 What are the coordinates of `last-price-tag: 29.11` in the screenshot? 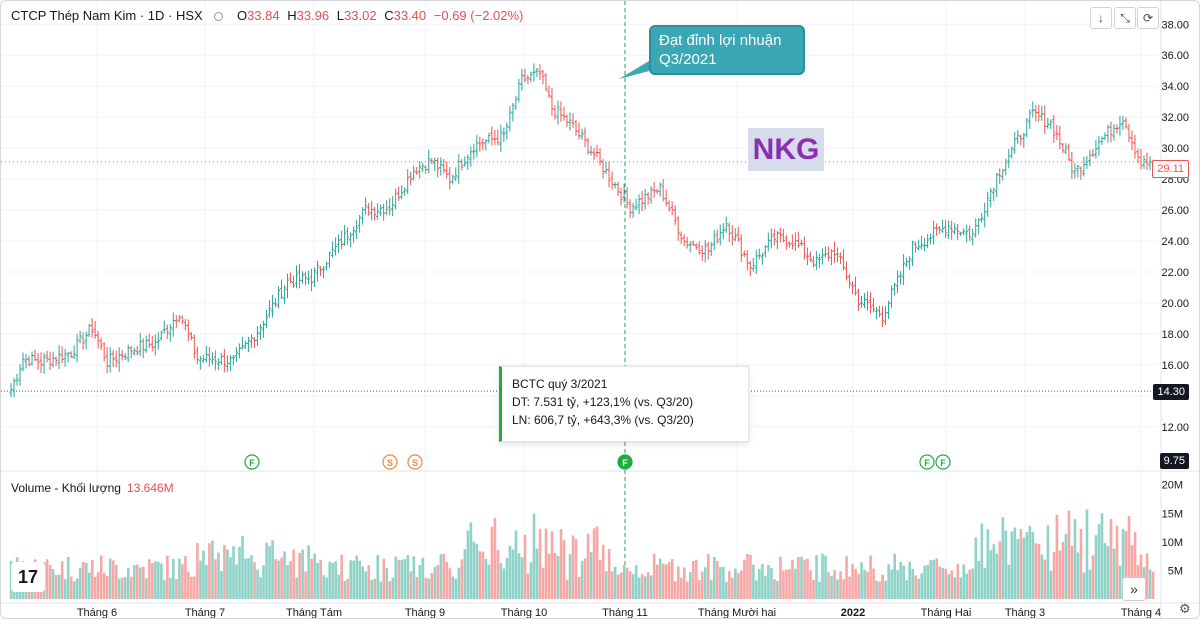 It's located at (1170, 169).